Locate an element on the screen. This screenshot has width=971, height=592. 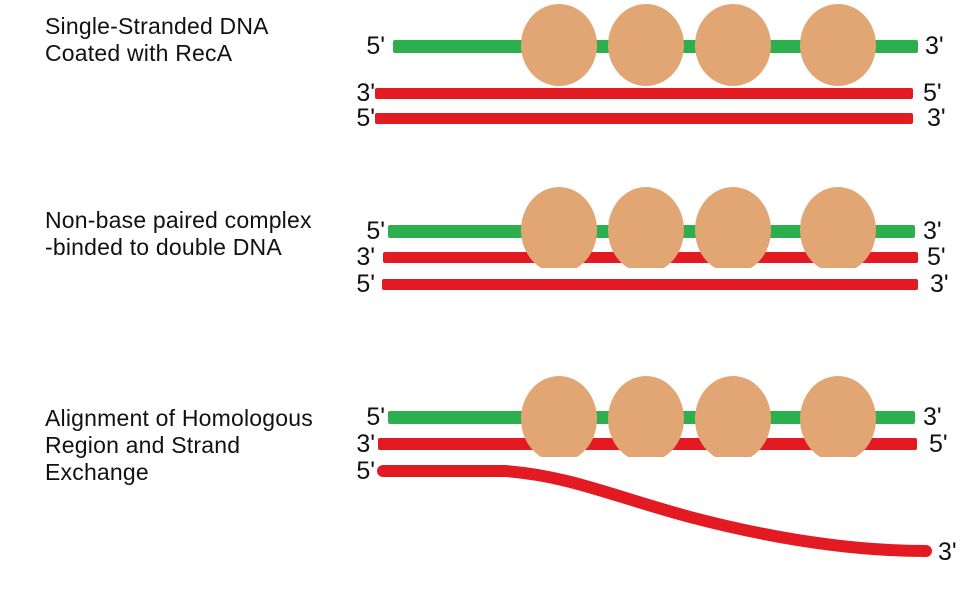
duplex-strand-top is located at coordinates (644, 93).